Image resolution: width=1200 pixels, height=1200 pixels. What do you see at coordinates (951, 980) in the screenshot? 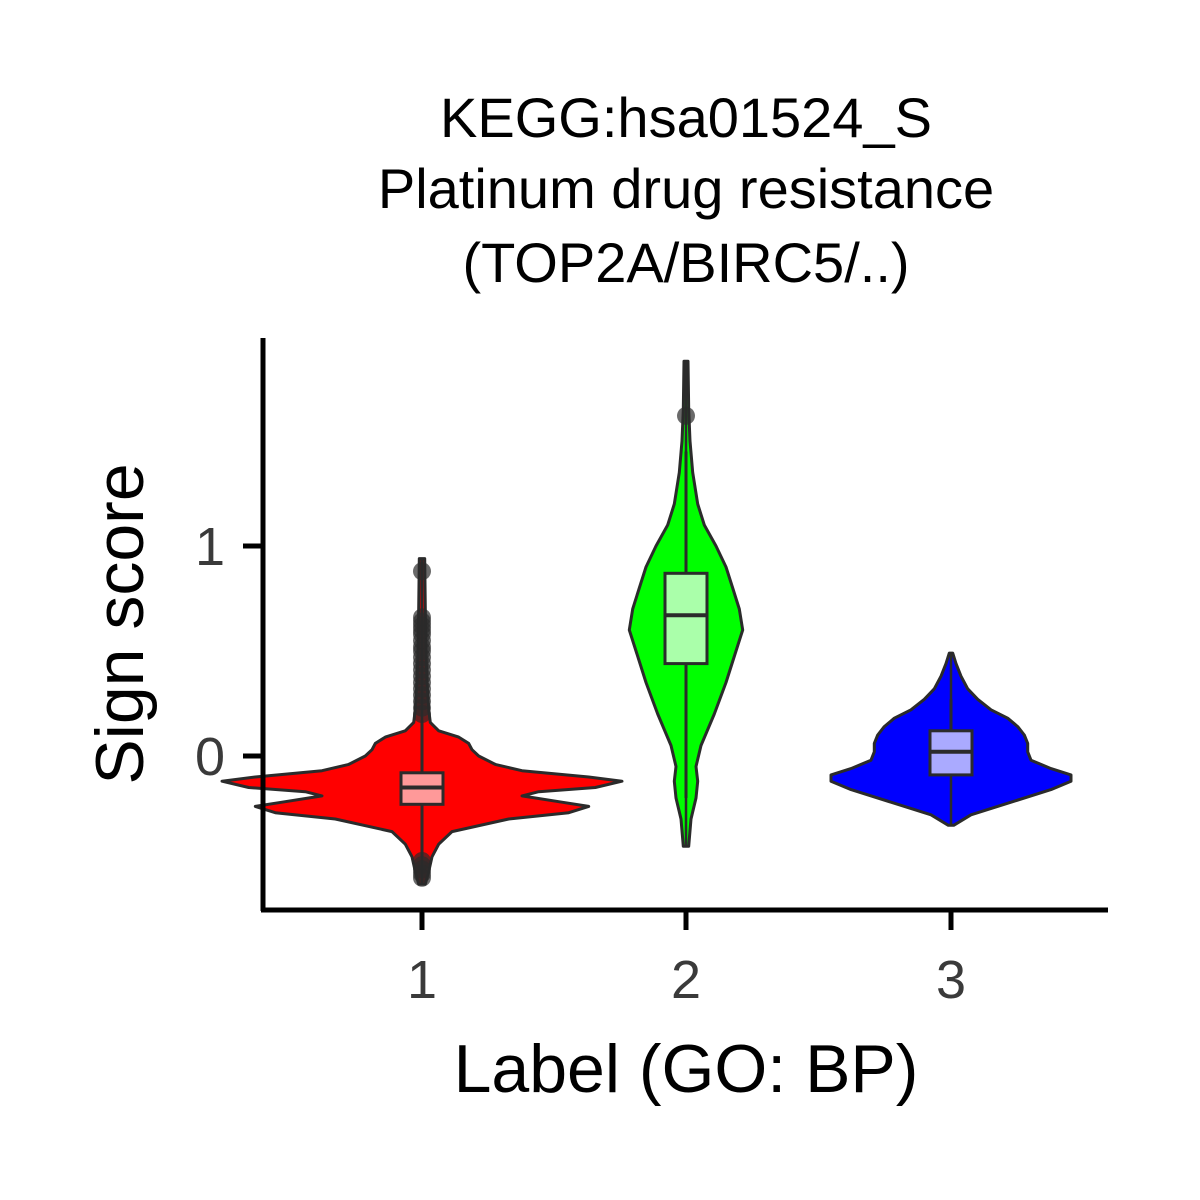
I see `x-tick-label-3: 3` at bounding box center [951, 980].